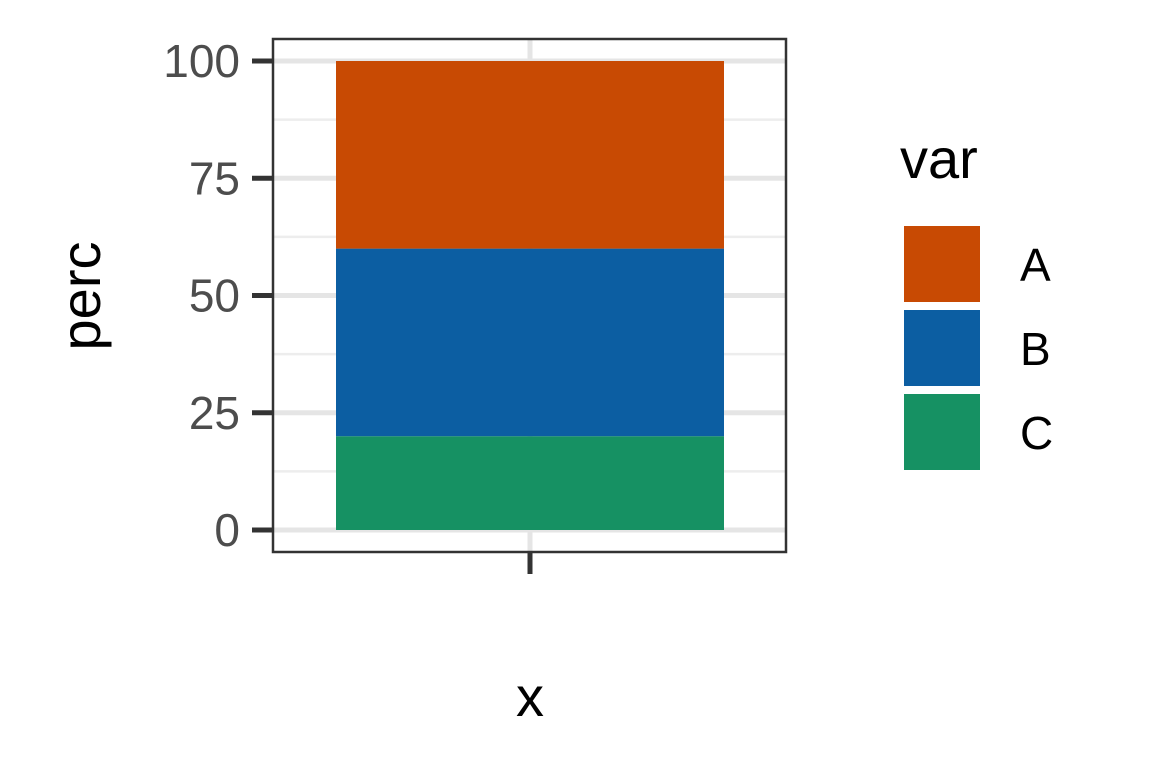 The width and height of the screenshot is (1152, 768). Describe the element at coordinates (939, 158) in the screenshot. I see `legend-title: var` at that location.